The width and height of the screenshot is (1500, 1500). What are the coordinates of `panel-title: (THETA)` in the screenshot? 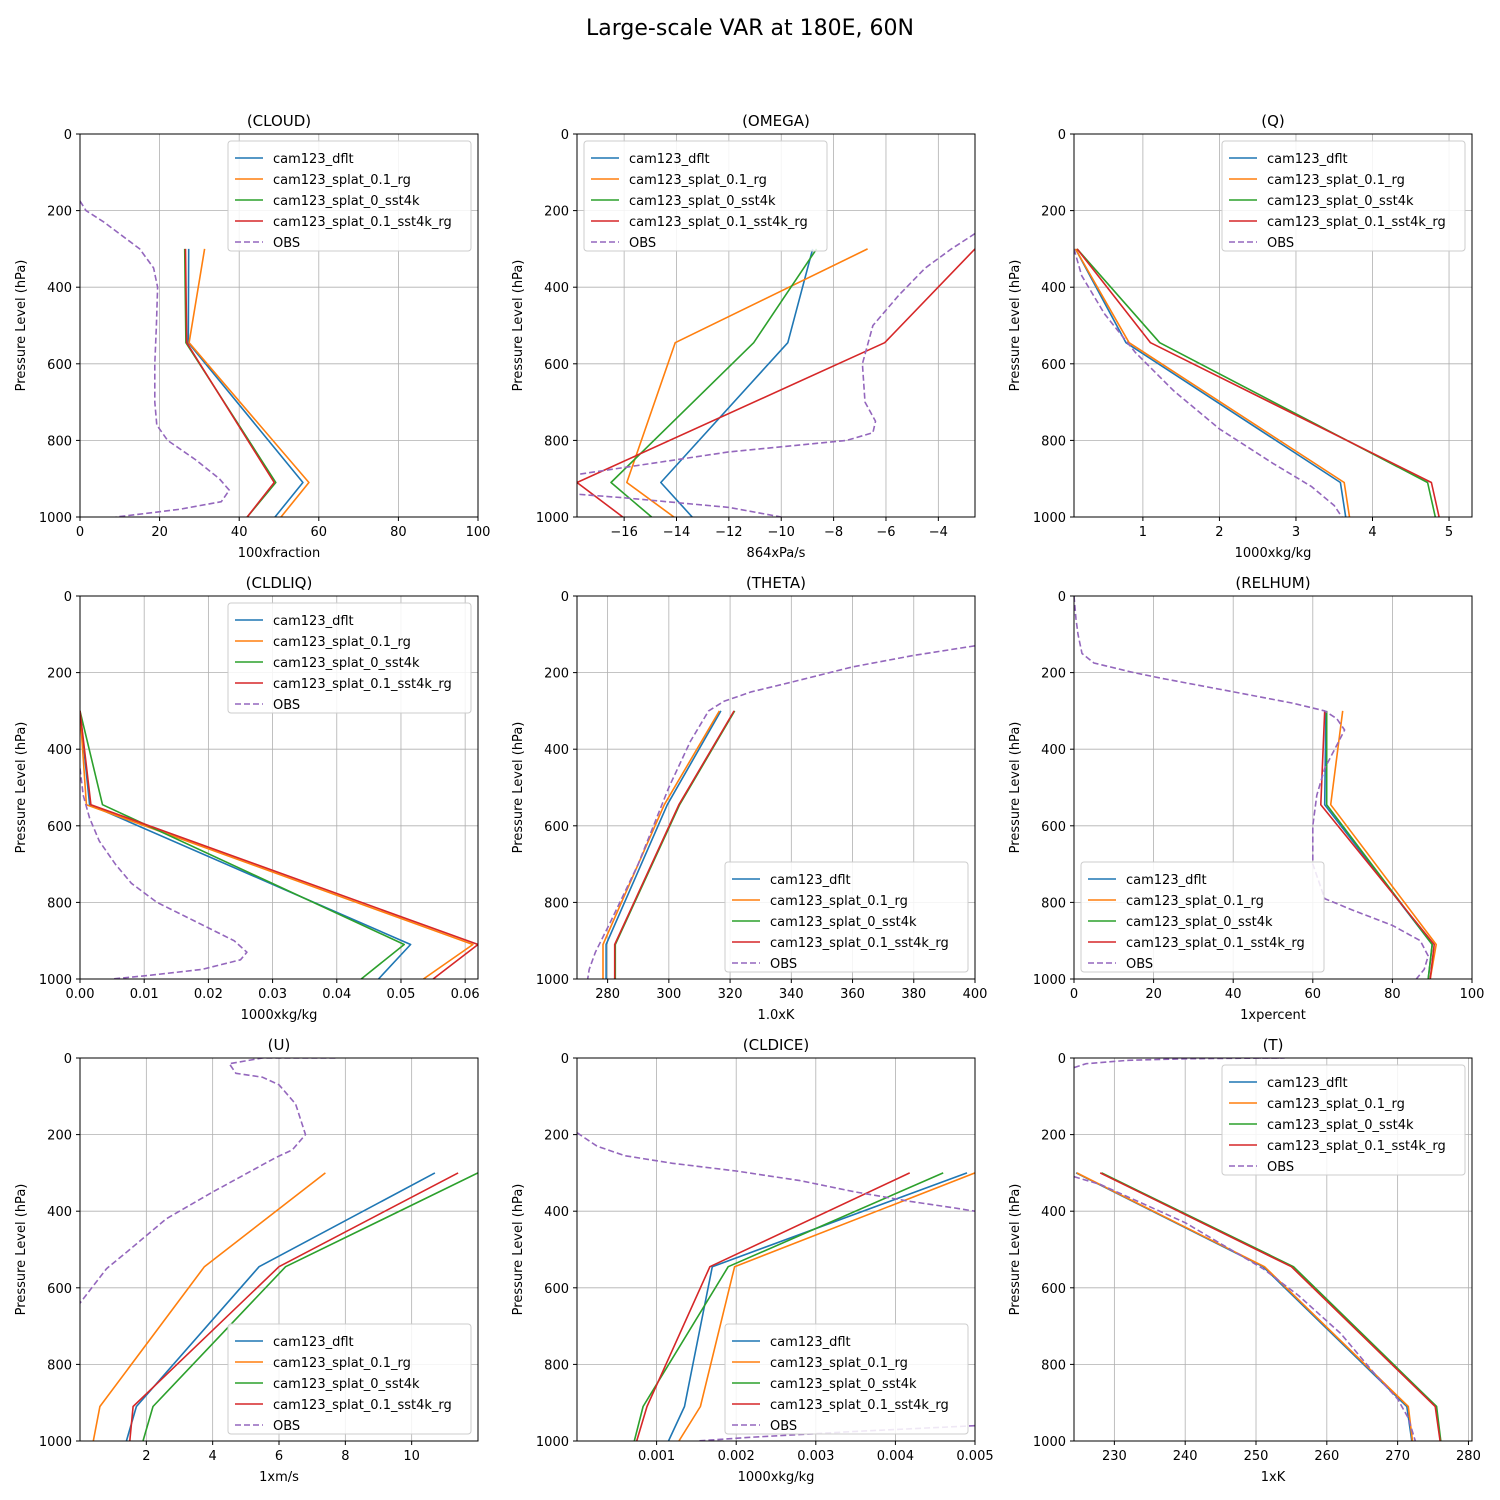 It's located at (776, 583).